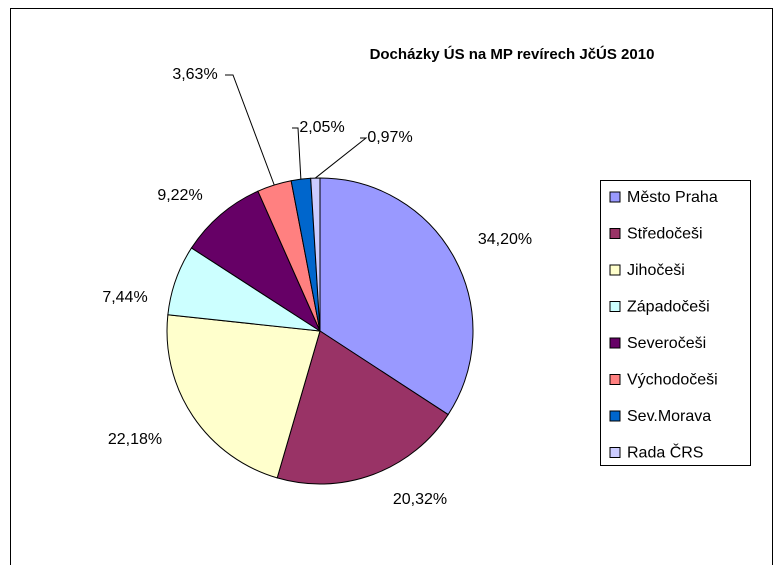  Describe the element at coordinates (668, 307) in the screenshot. I see `legend-label: Západočeši` at that location.